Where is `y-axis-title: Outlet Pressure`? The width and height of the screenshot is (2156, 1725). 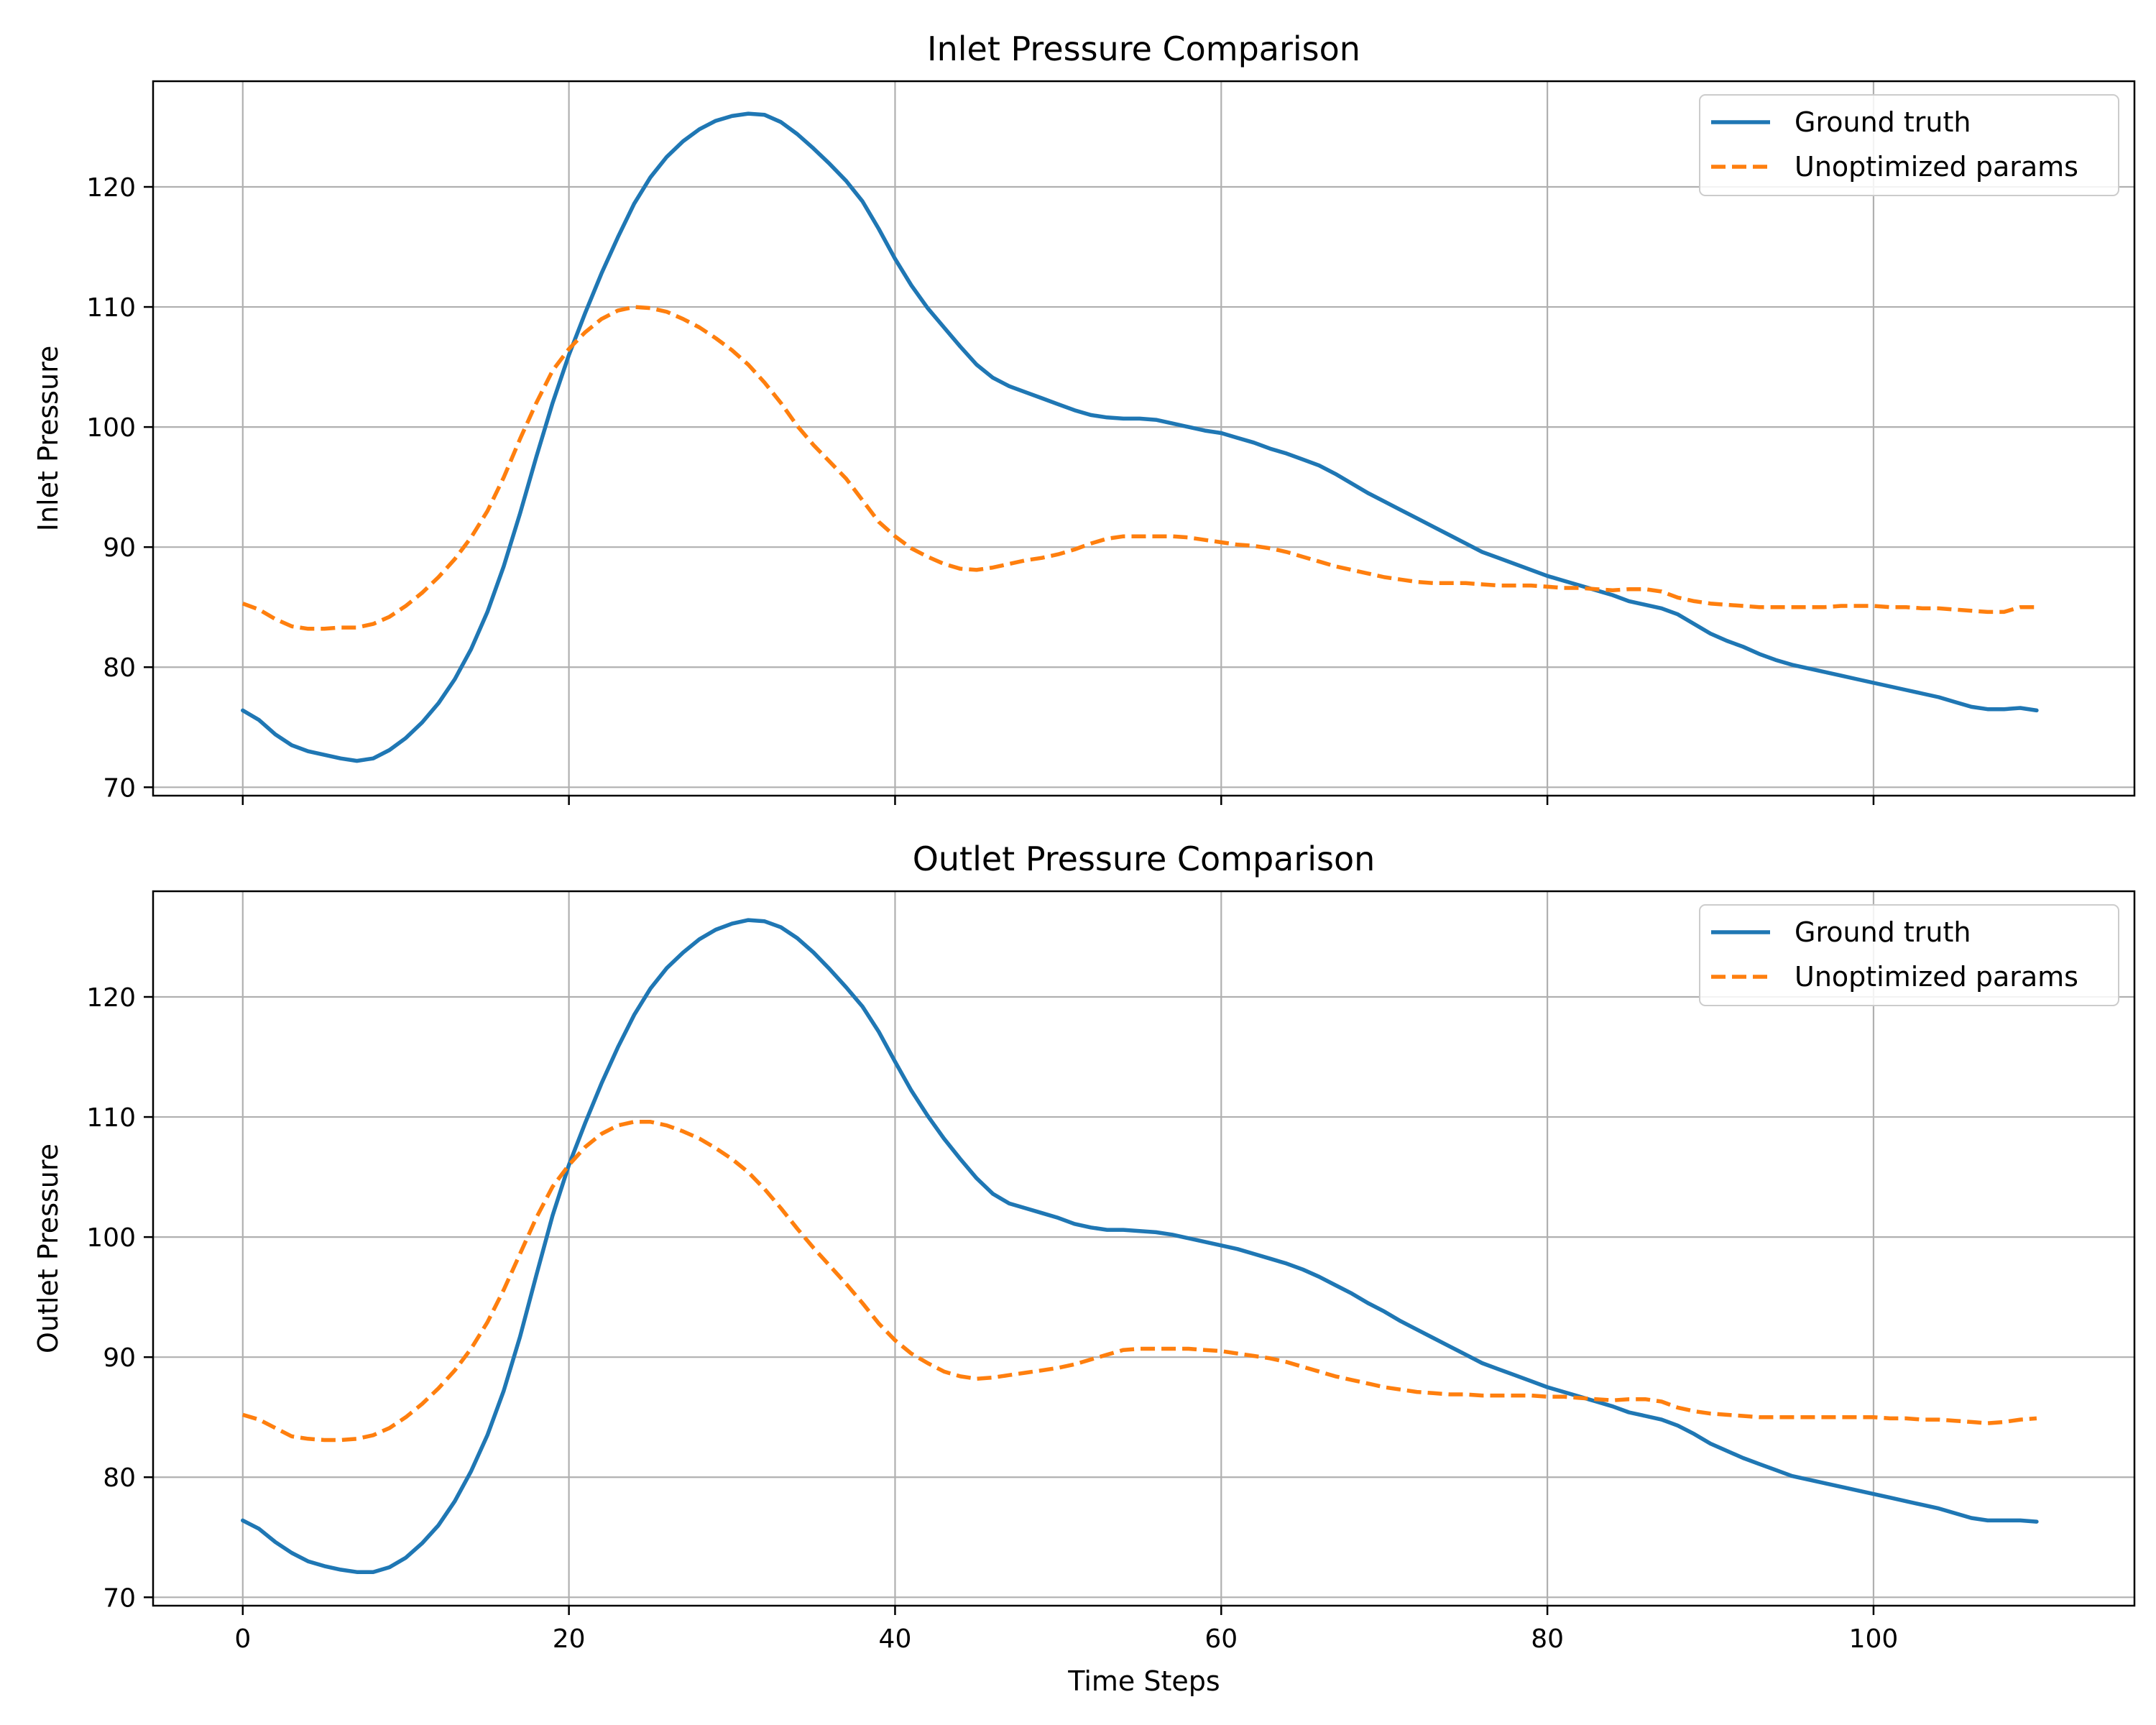
y-axis-title: Outlet Pressure is located at coordinates (48, 1248).